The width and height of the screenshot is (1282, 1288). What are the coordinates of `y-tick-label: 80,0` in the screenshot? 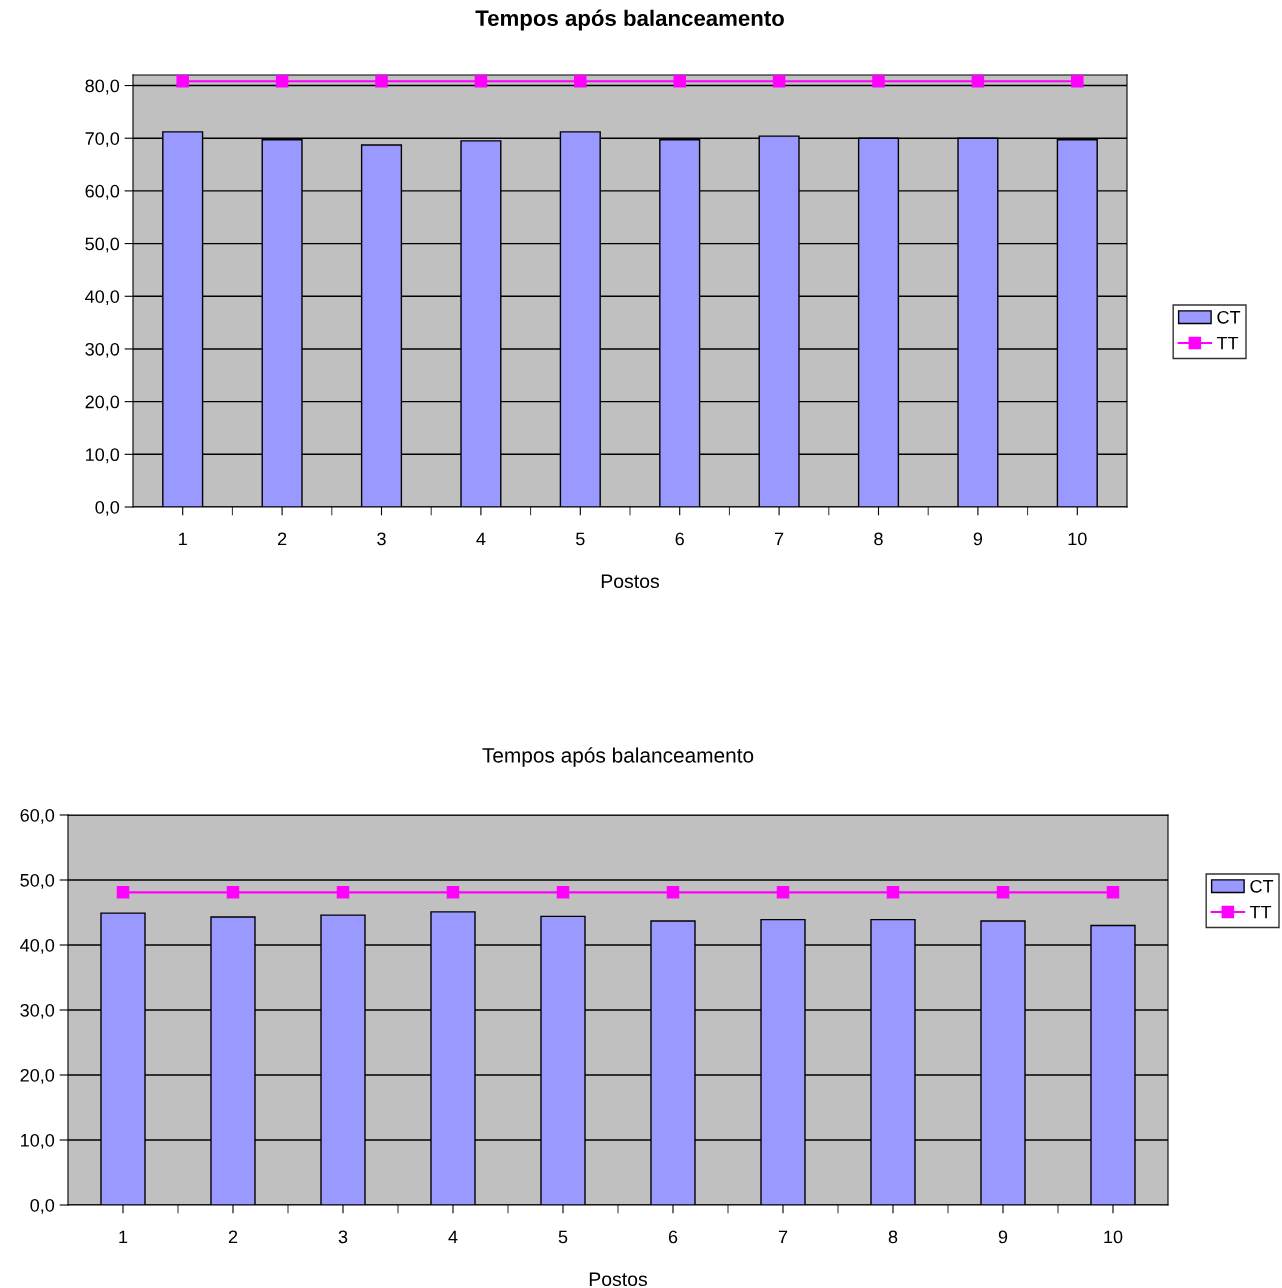 It's located at (102, 87).